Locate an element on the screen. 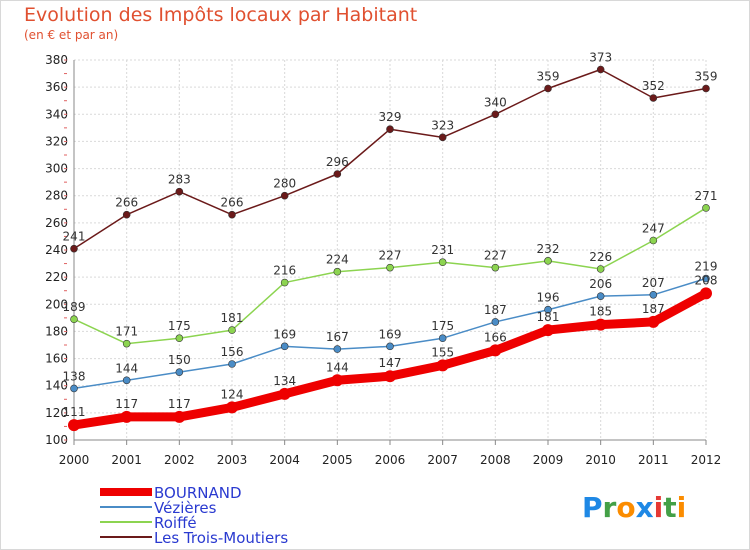  data-label: 207 is located at coordinates (653, 283).